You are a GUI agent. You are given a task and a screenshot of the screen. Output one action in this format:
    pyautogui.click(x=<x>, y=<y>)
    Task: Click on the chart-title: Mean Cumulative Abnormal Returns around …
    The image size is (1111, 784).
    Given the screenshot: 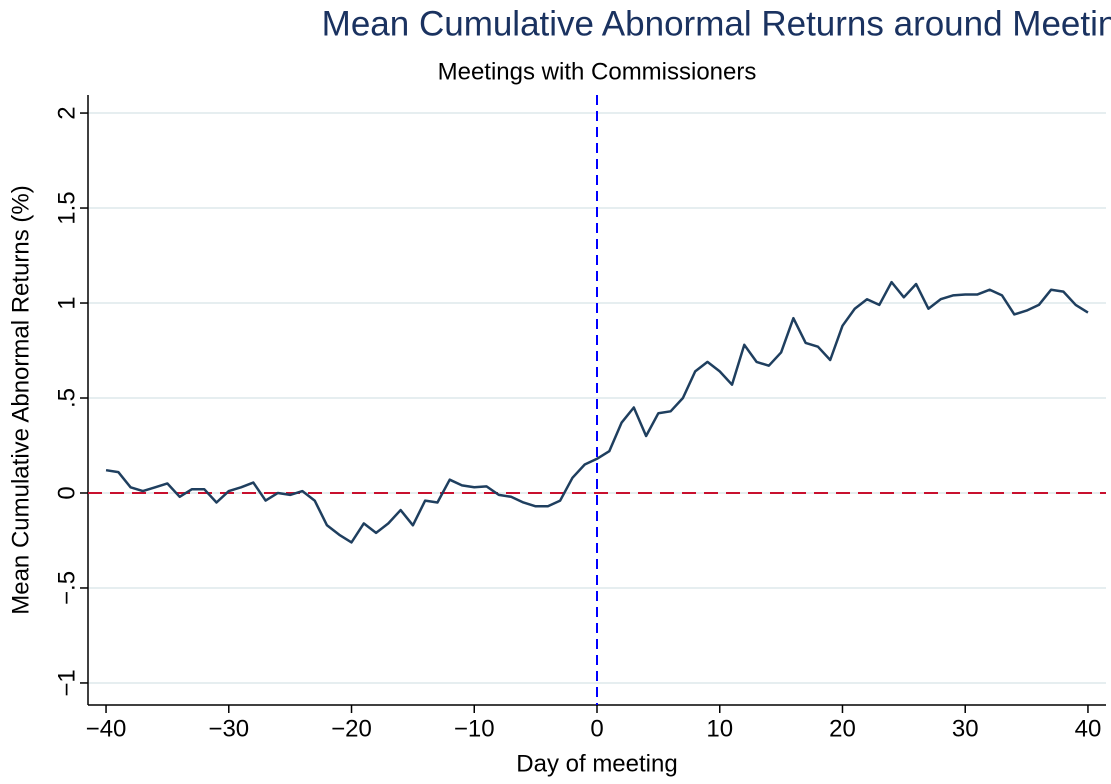 What is the action you would take?
    pyautogui.click(x=716, y=23)
    